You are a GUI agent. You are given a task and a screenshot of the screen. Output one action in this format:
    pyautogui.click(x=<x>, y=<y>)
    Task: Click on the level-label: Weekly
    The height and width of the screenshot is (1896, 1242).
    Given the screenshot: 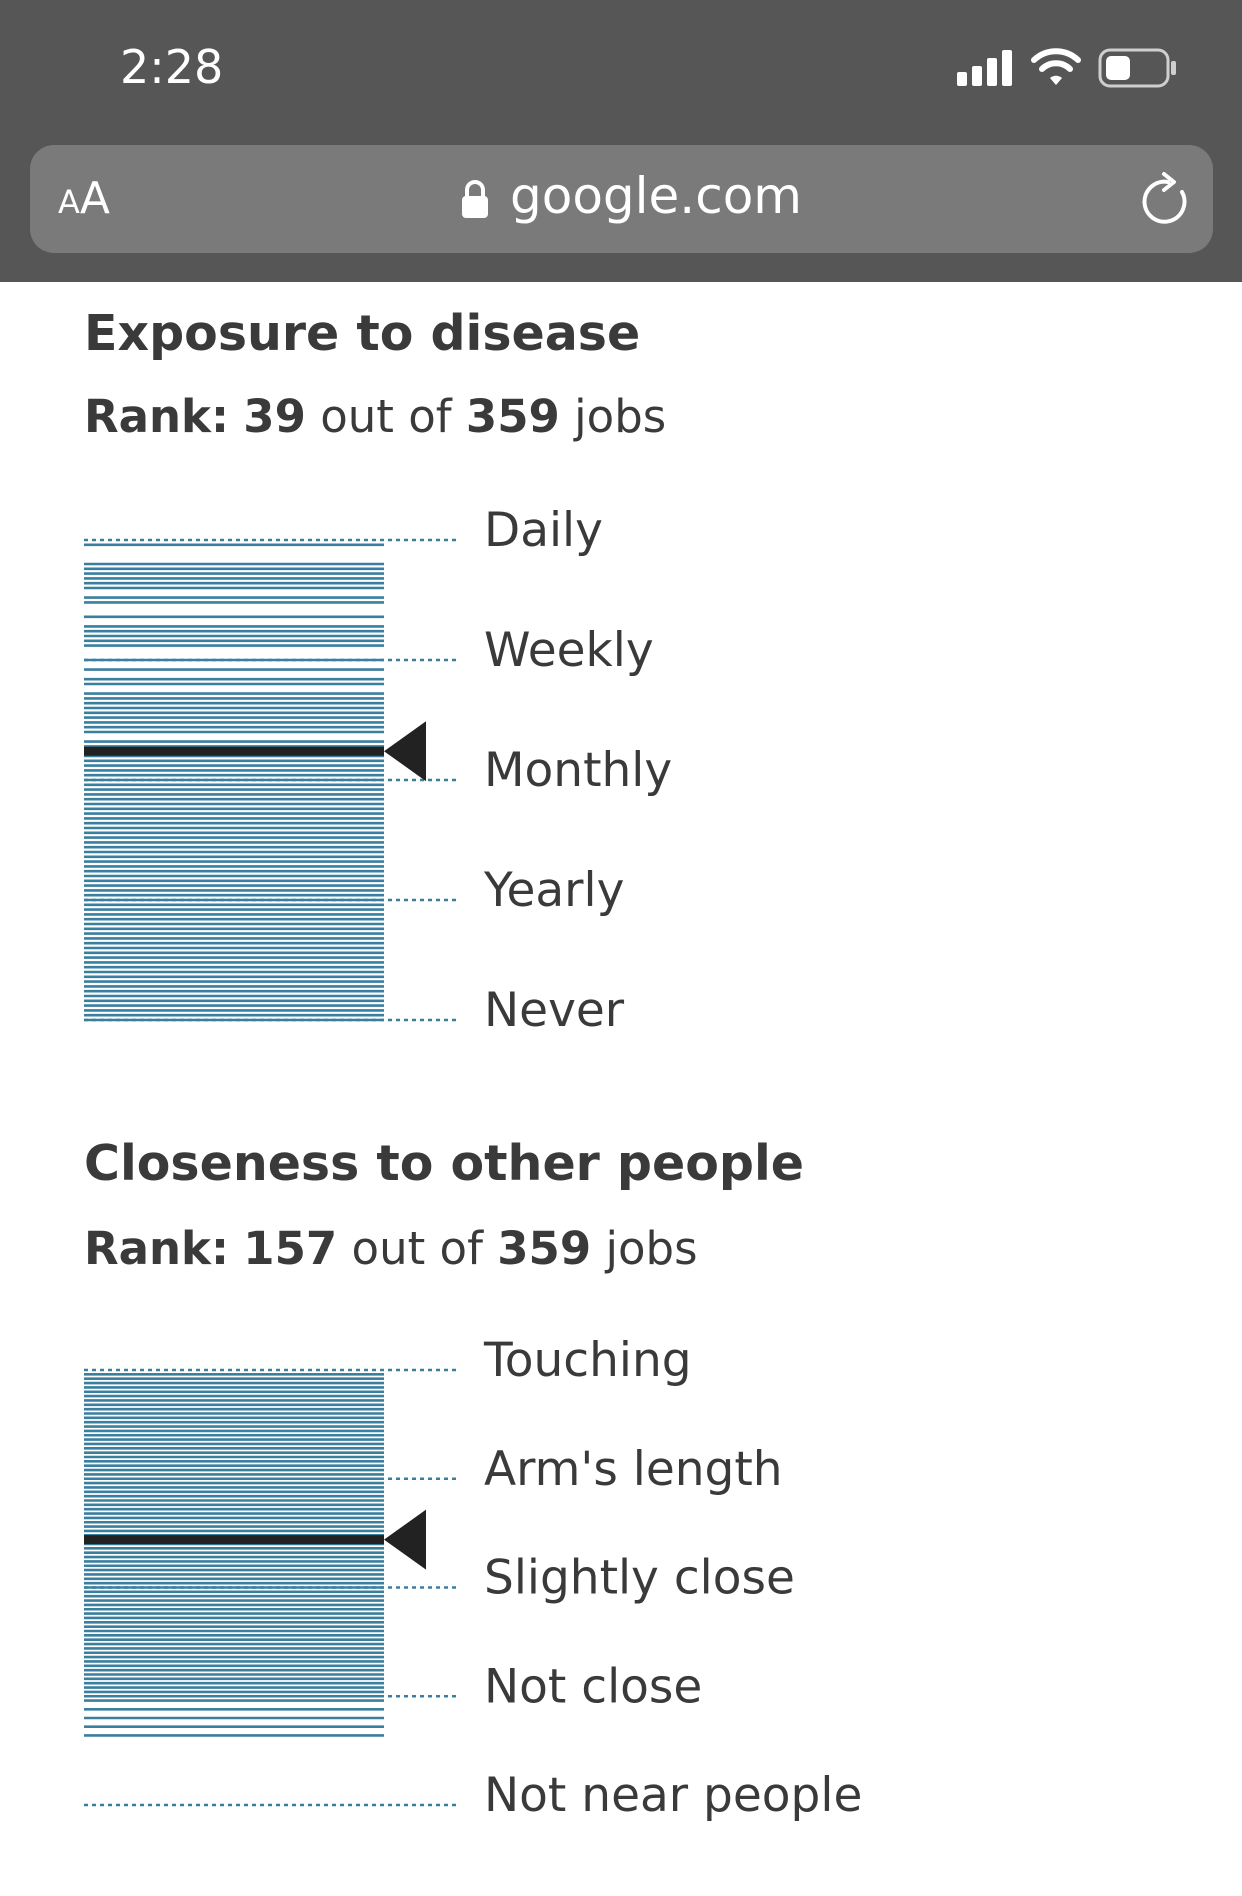 What is the action you would take?
    pyautogui.click(x=569, y=650)
    